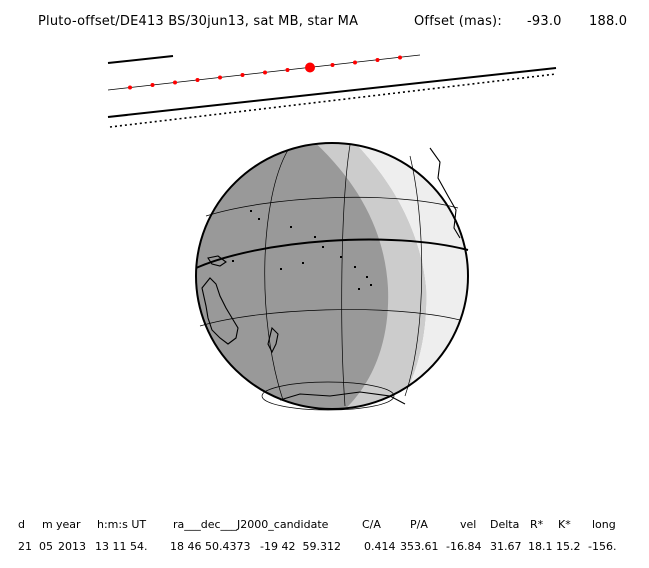  I want to click on island-dots, so click(302, 250).